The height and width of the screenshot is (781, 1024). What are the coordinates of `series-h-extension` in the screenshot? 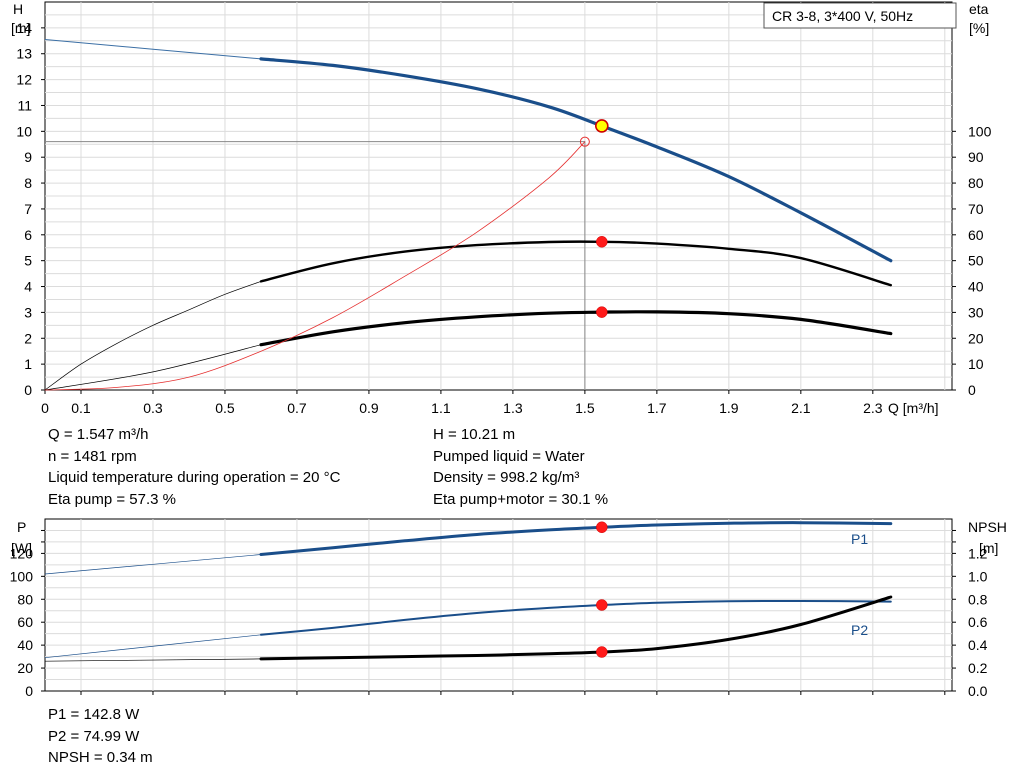 It's located at (153, 49).